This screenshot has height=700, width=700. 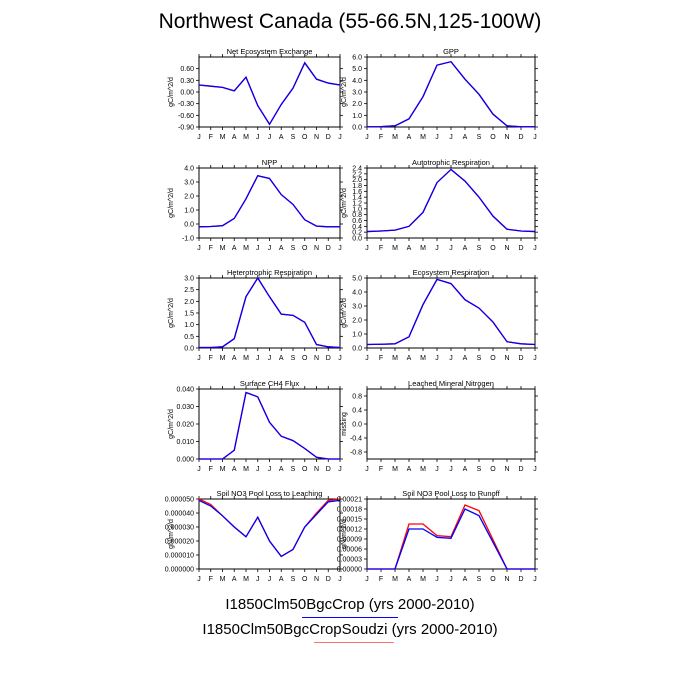 I want to click on legend-entry-1: I1850Clm50BgcCrop (yrs 2000-2010), so click(x=350, y=604).